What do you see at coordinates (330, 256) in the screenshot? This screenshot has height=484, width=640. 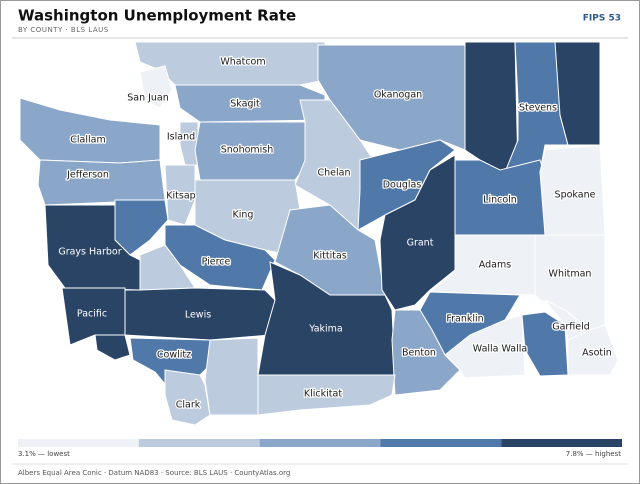 I see `county-label: Kittitas` at bounding box center [330, 256].